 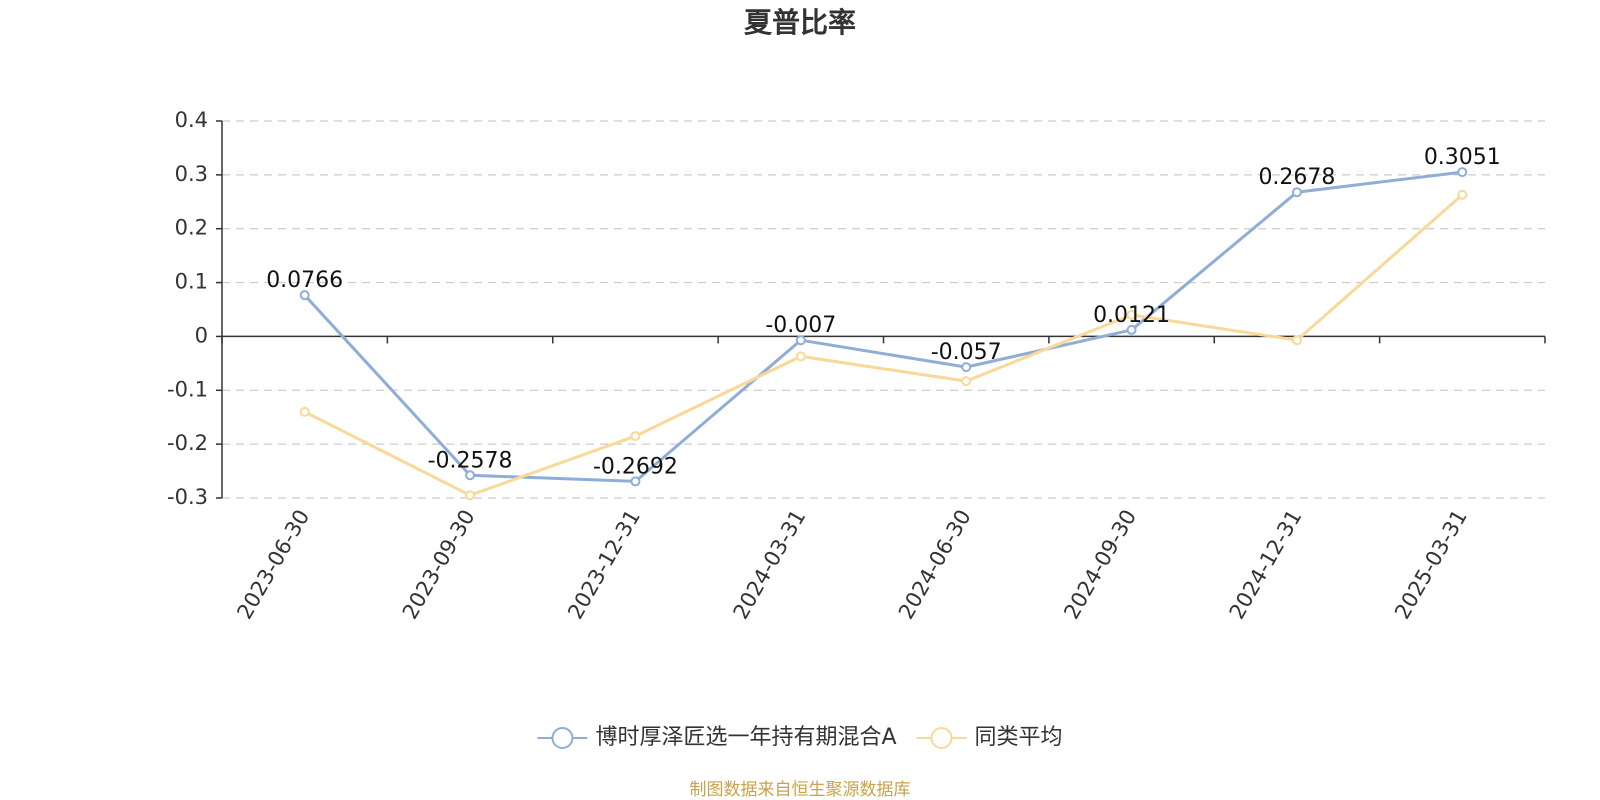 I want to click on y-tick-label: -0.1, so click(x=187, y=389).